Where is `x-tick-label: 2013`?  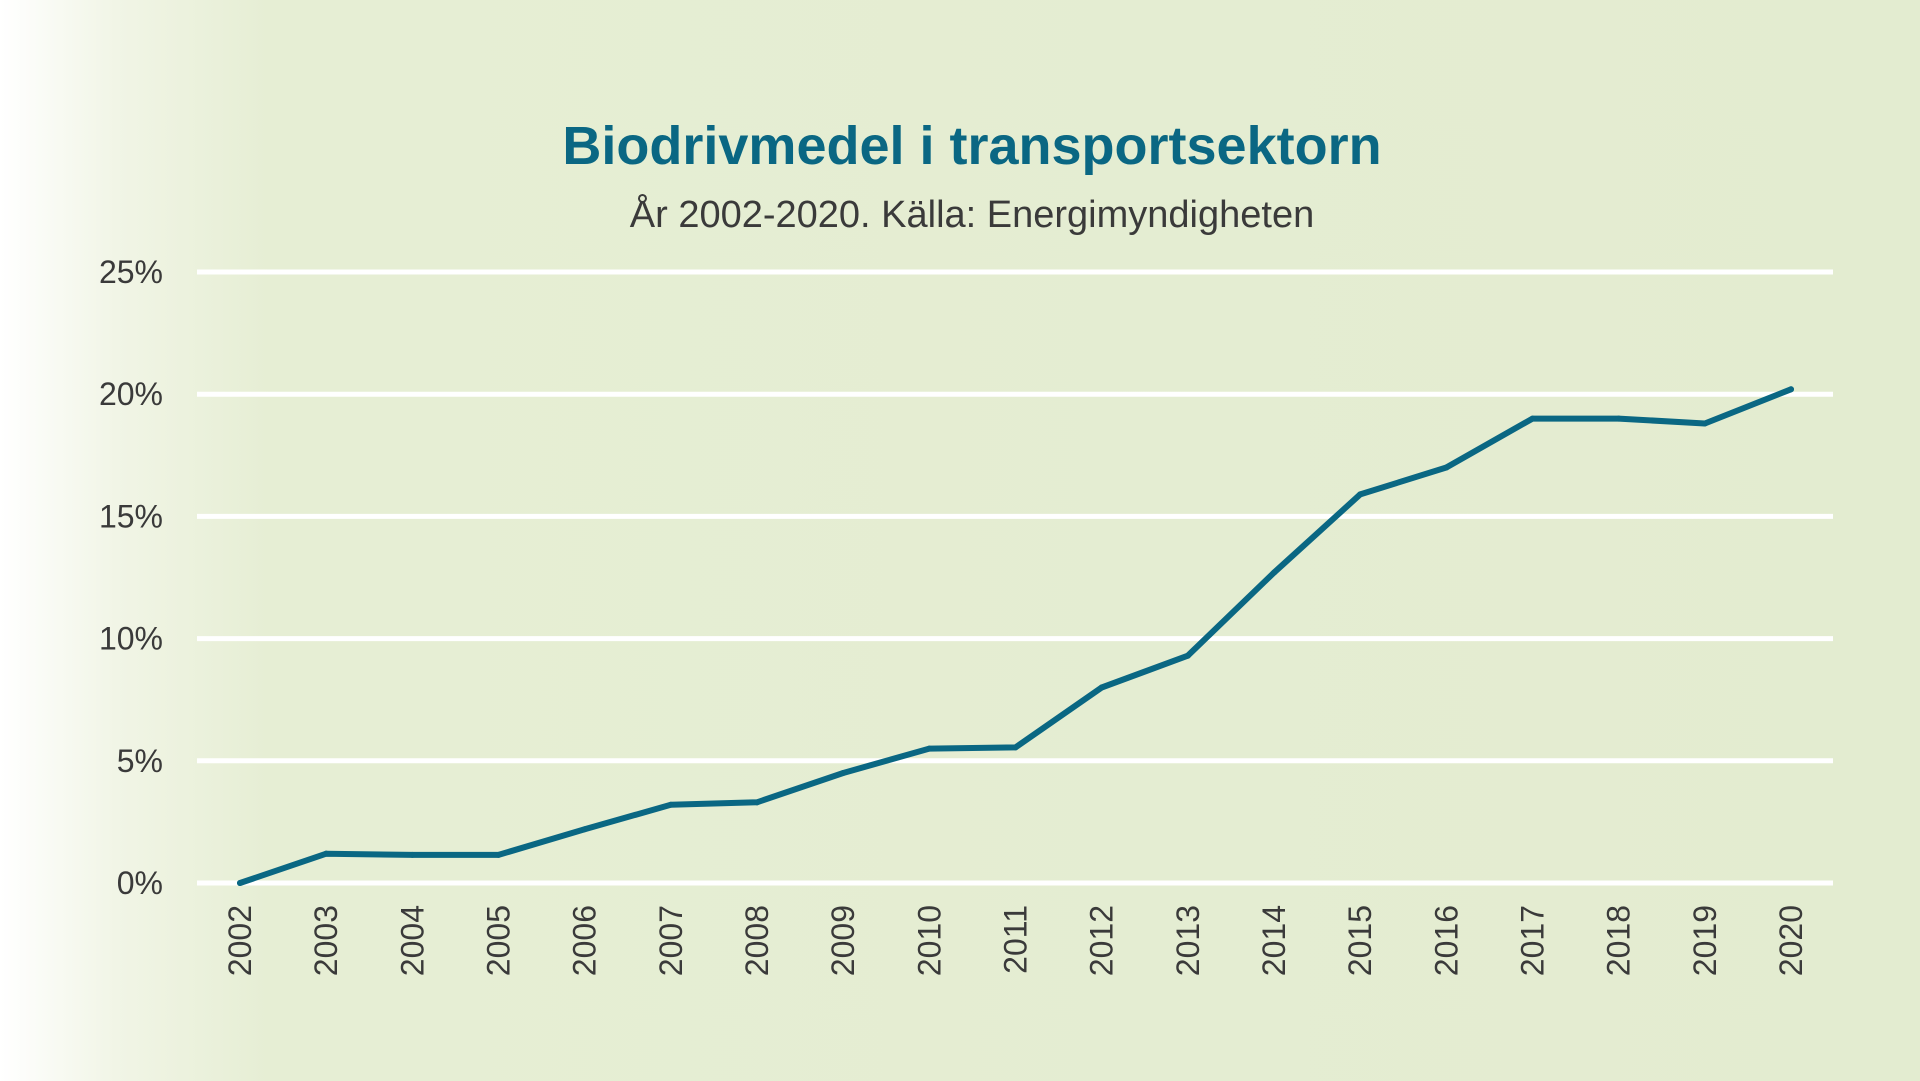 x-tick-label: 2013 is located at coordinates (1188, 940).